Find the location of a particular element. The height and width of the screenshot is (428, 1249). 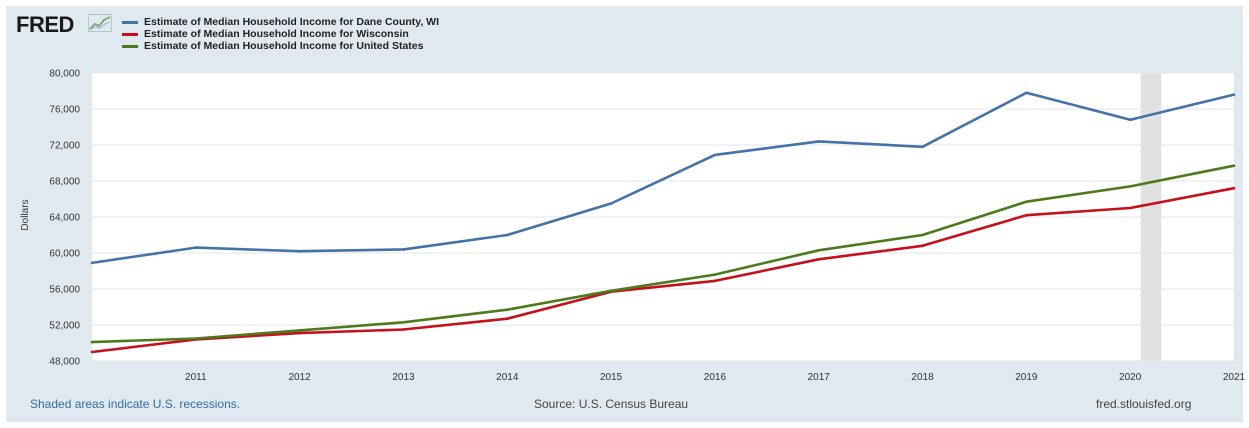

data-point-dane-2021 is located at coordinates (1234, 94).